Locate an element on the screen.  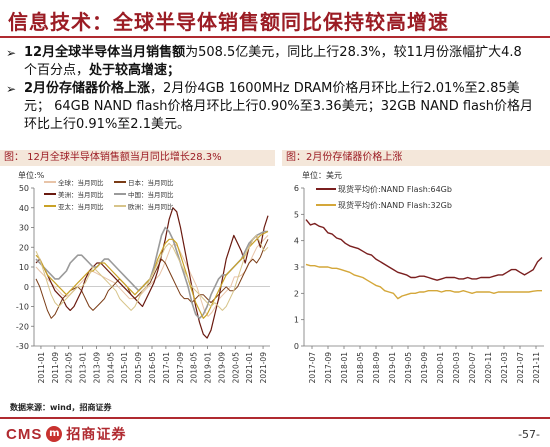
right-y-tick-label: 2 is located at coordinates (296, 293).